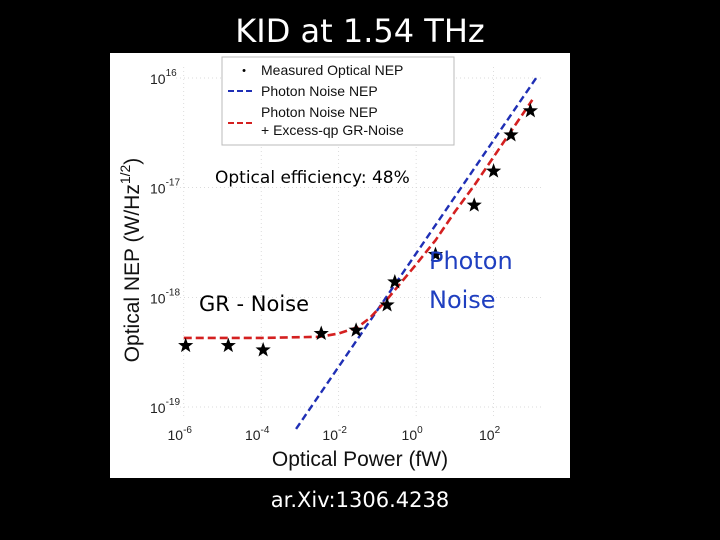 This screenshot has height=540, width=720. I want to click on y-tick-exponent: -17, so click(173, 183).